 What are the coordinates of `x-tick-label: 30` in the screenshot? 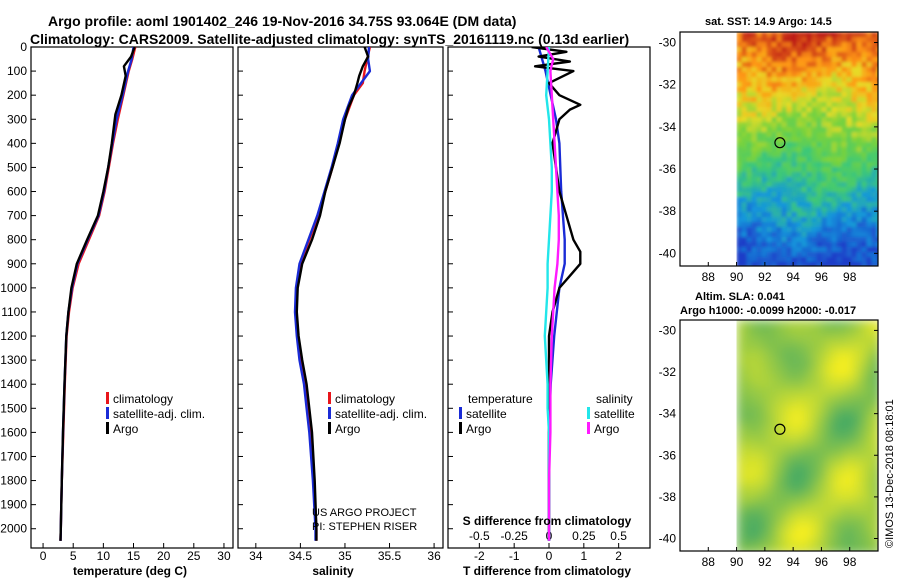 It's located at (224, 556).